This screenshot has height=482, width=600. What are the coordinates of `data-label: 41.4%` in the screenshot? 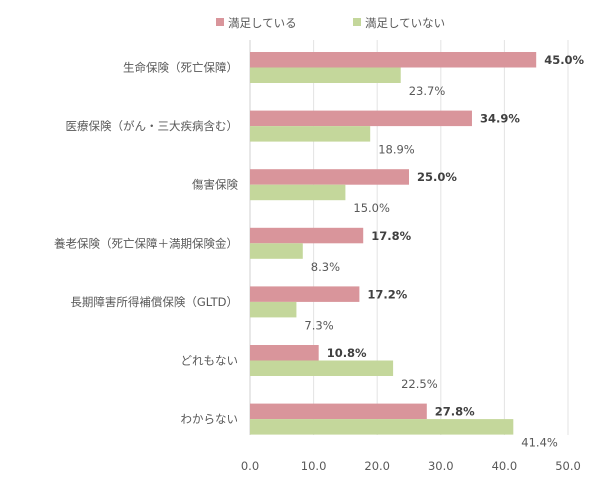 It's located at (539, 443).